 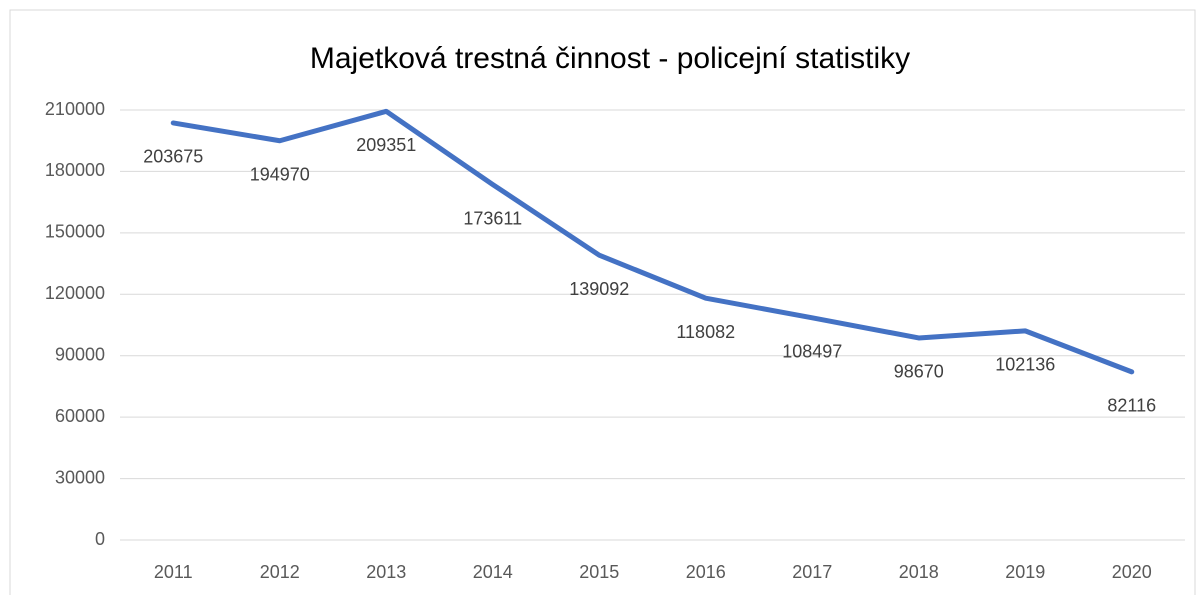 What do you see at coordinates (1132, 572) in the screenshot?
I see `x-tick-label: 2020` at bounding box center [1132, 572].